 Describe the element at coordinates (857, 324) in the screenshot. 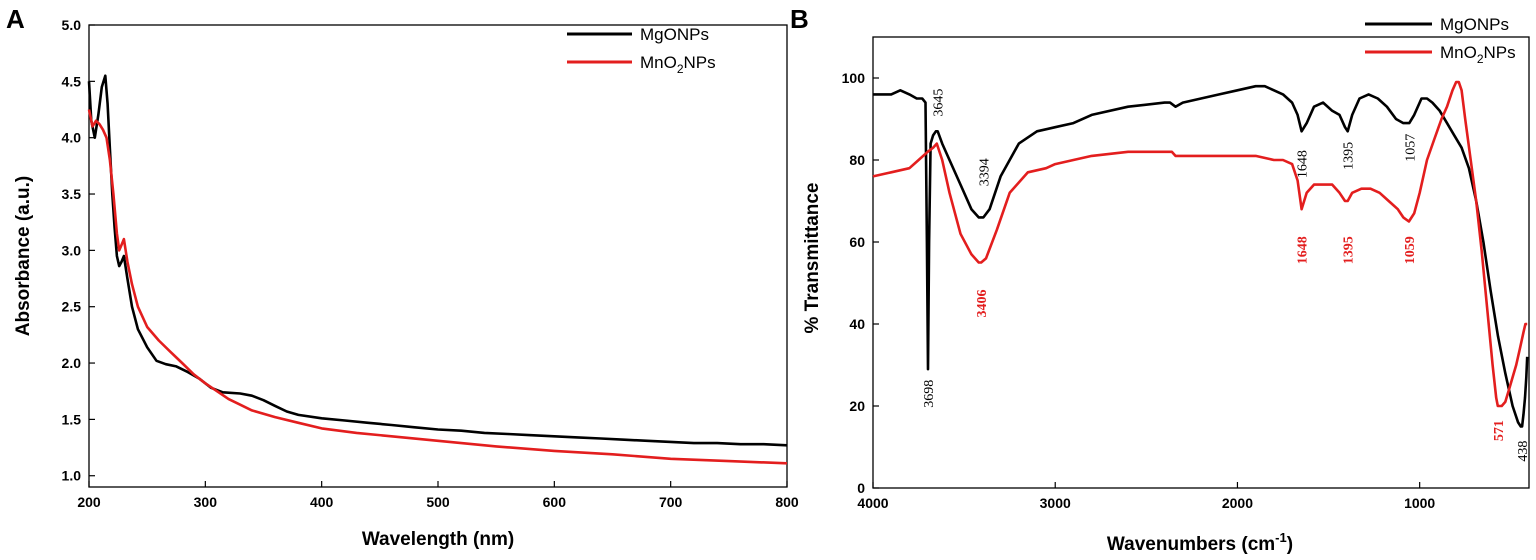

I see `panel-b-y-tick-label-40: 40` at that location.